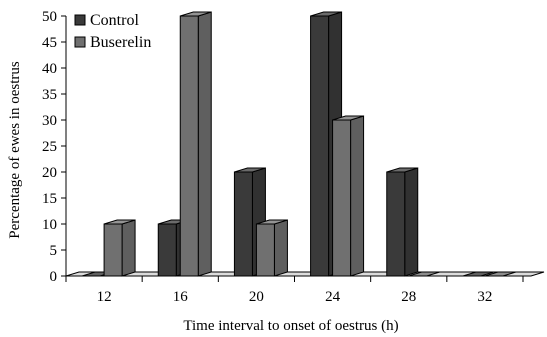  I want to click on x-axis-title: Time interval to onset of oestrus (h), so click(290, 326).